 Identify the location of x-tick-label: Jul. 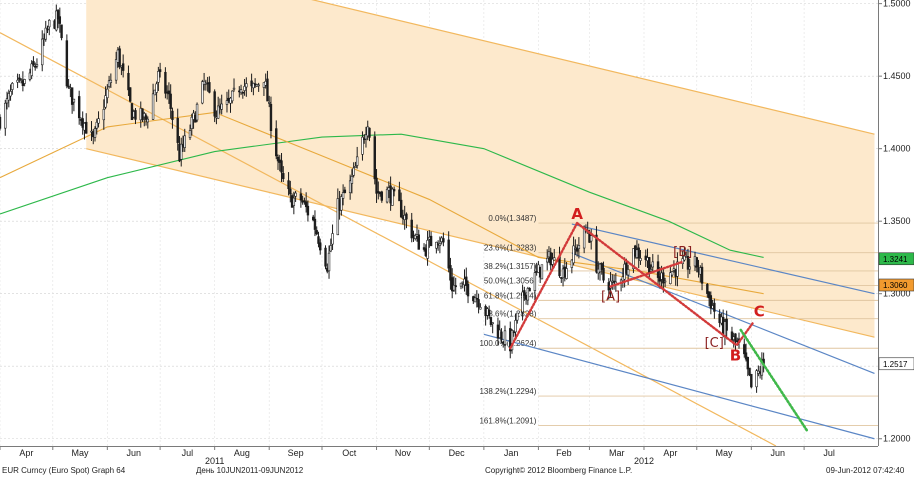
(829, 453).